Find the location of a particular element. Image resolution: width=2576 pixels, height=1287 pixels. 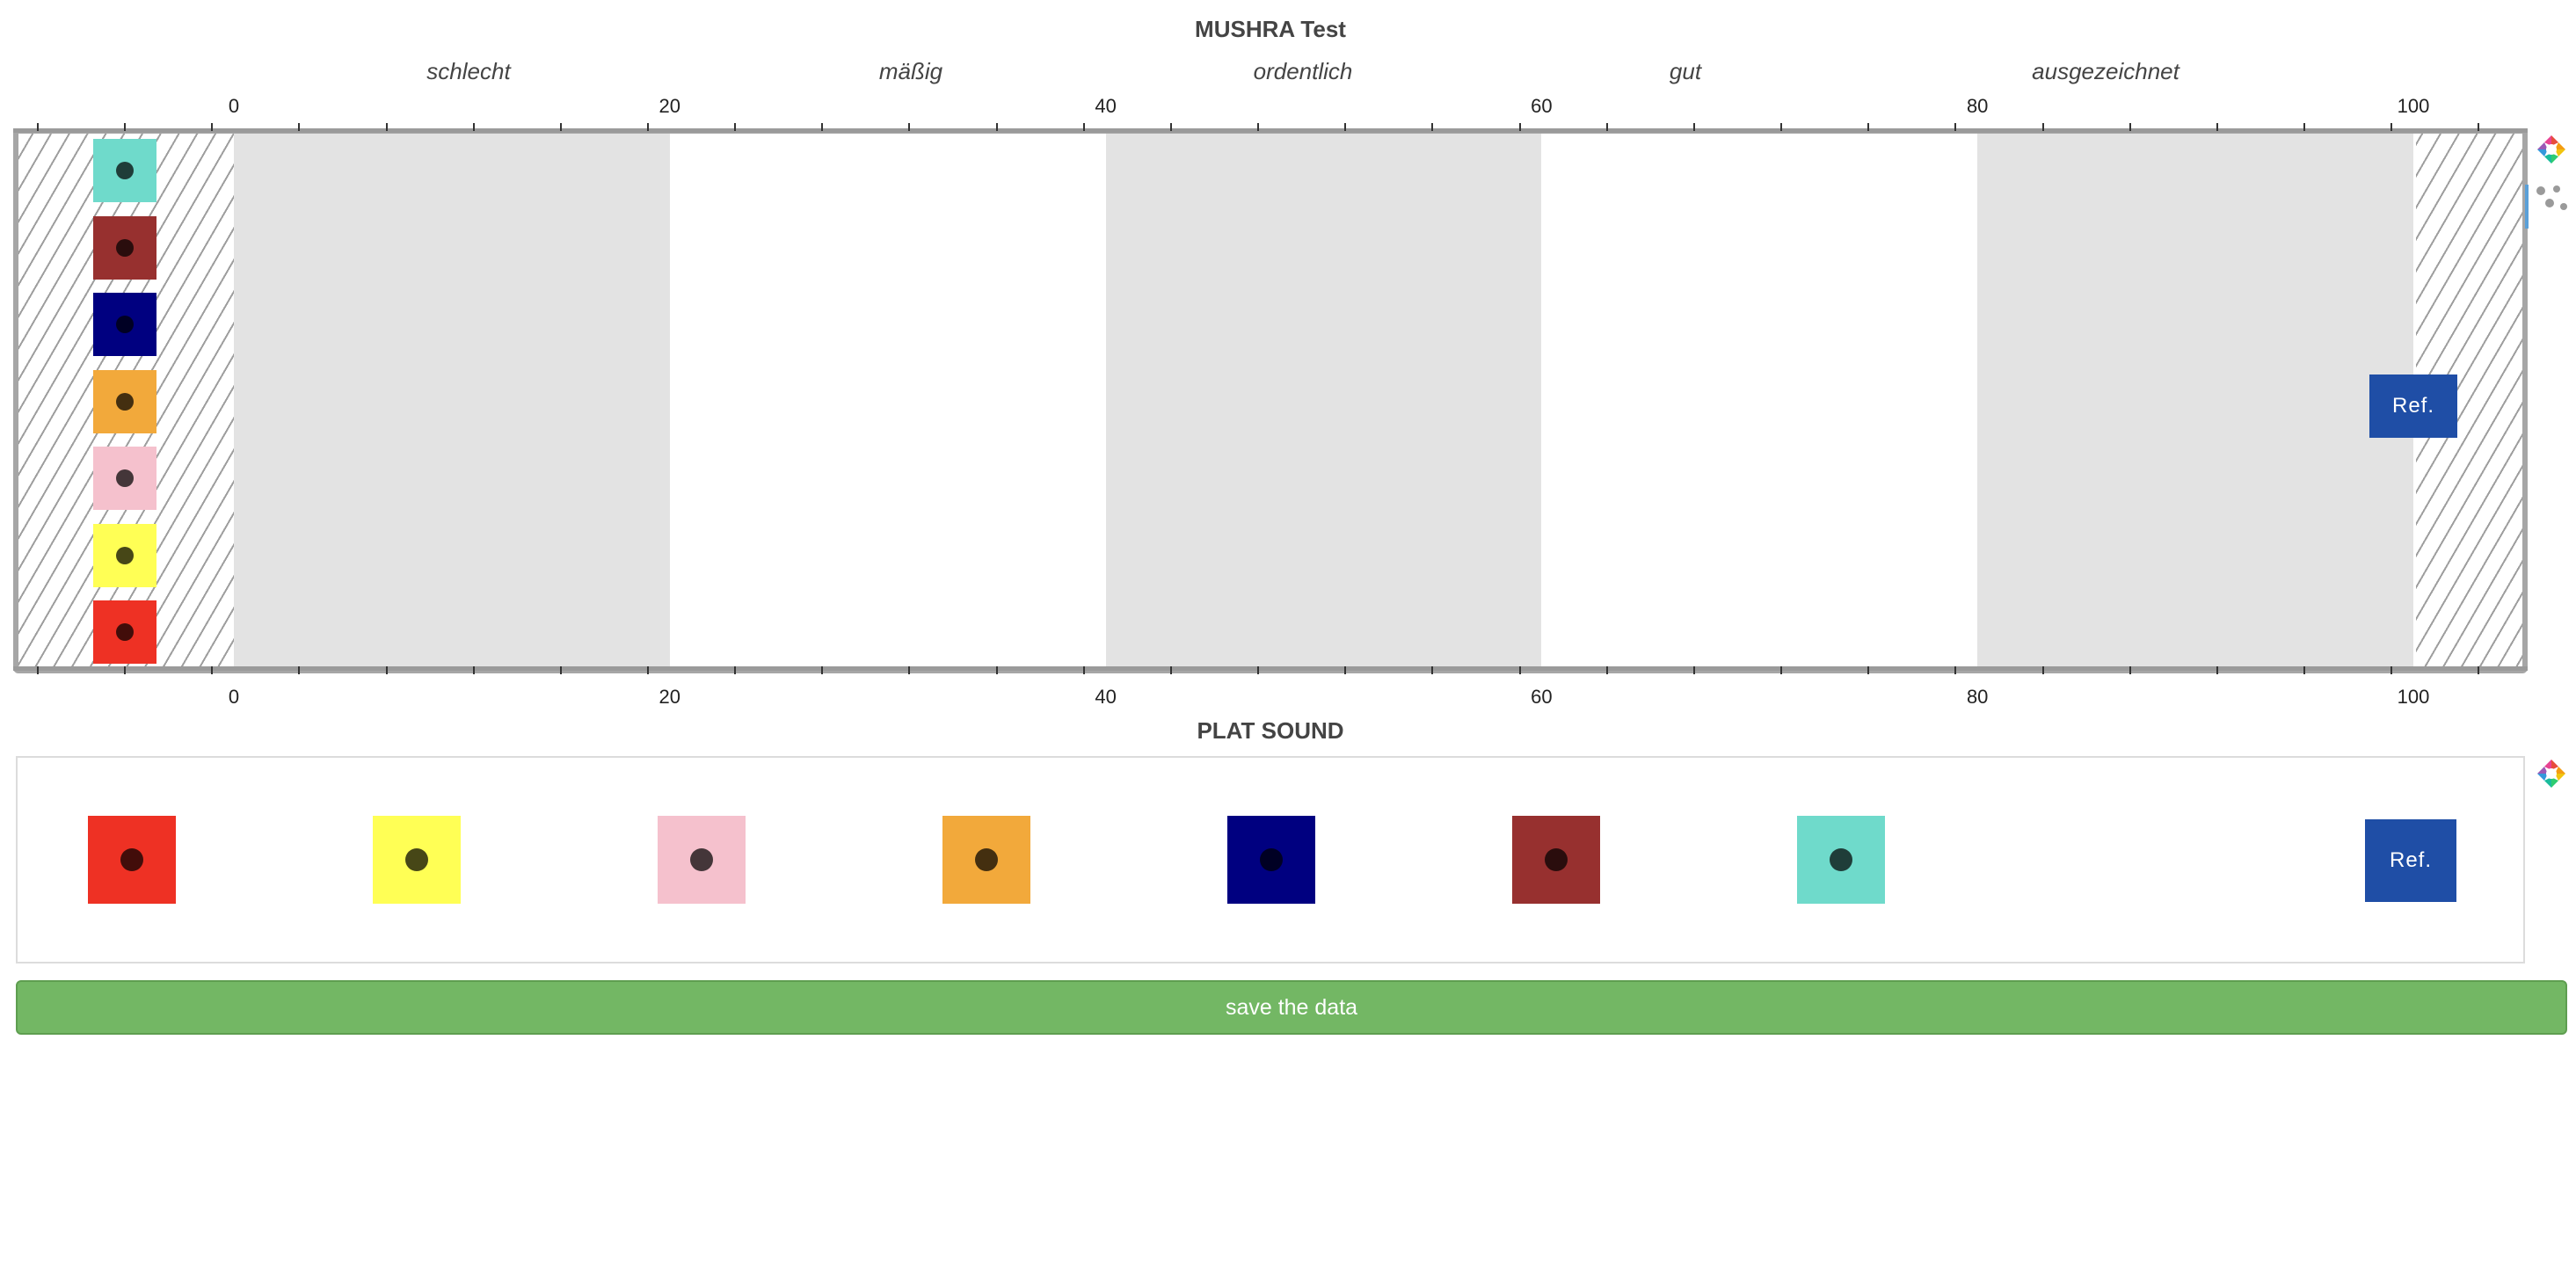

category-label-maessig: mäßig is located at coordinates (910, 71).